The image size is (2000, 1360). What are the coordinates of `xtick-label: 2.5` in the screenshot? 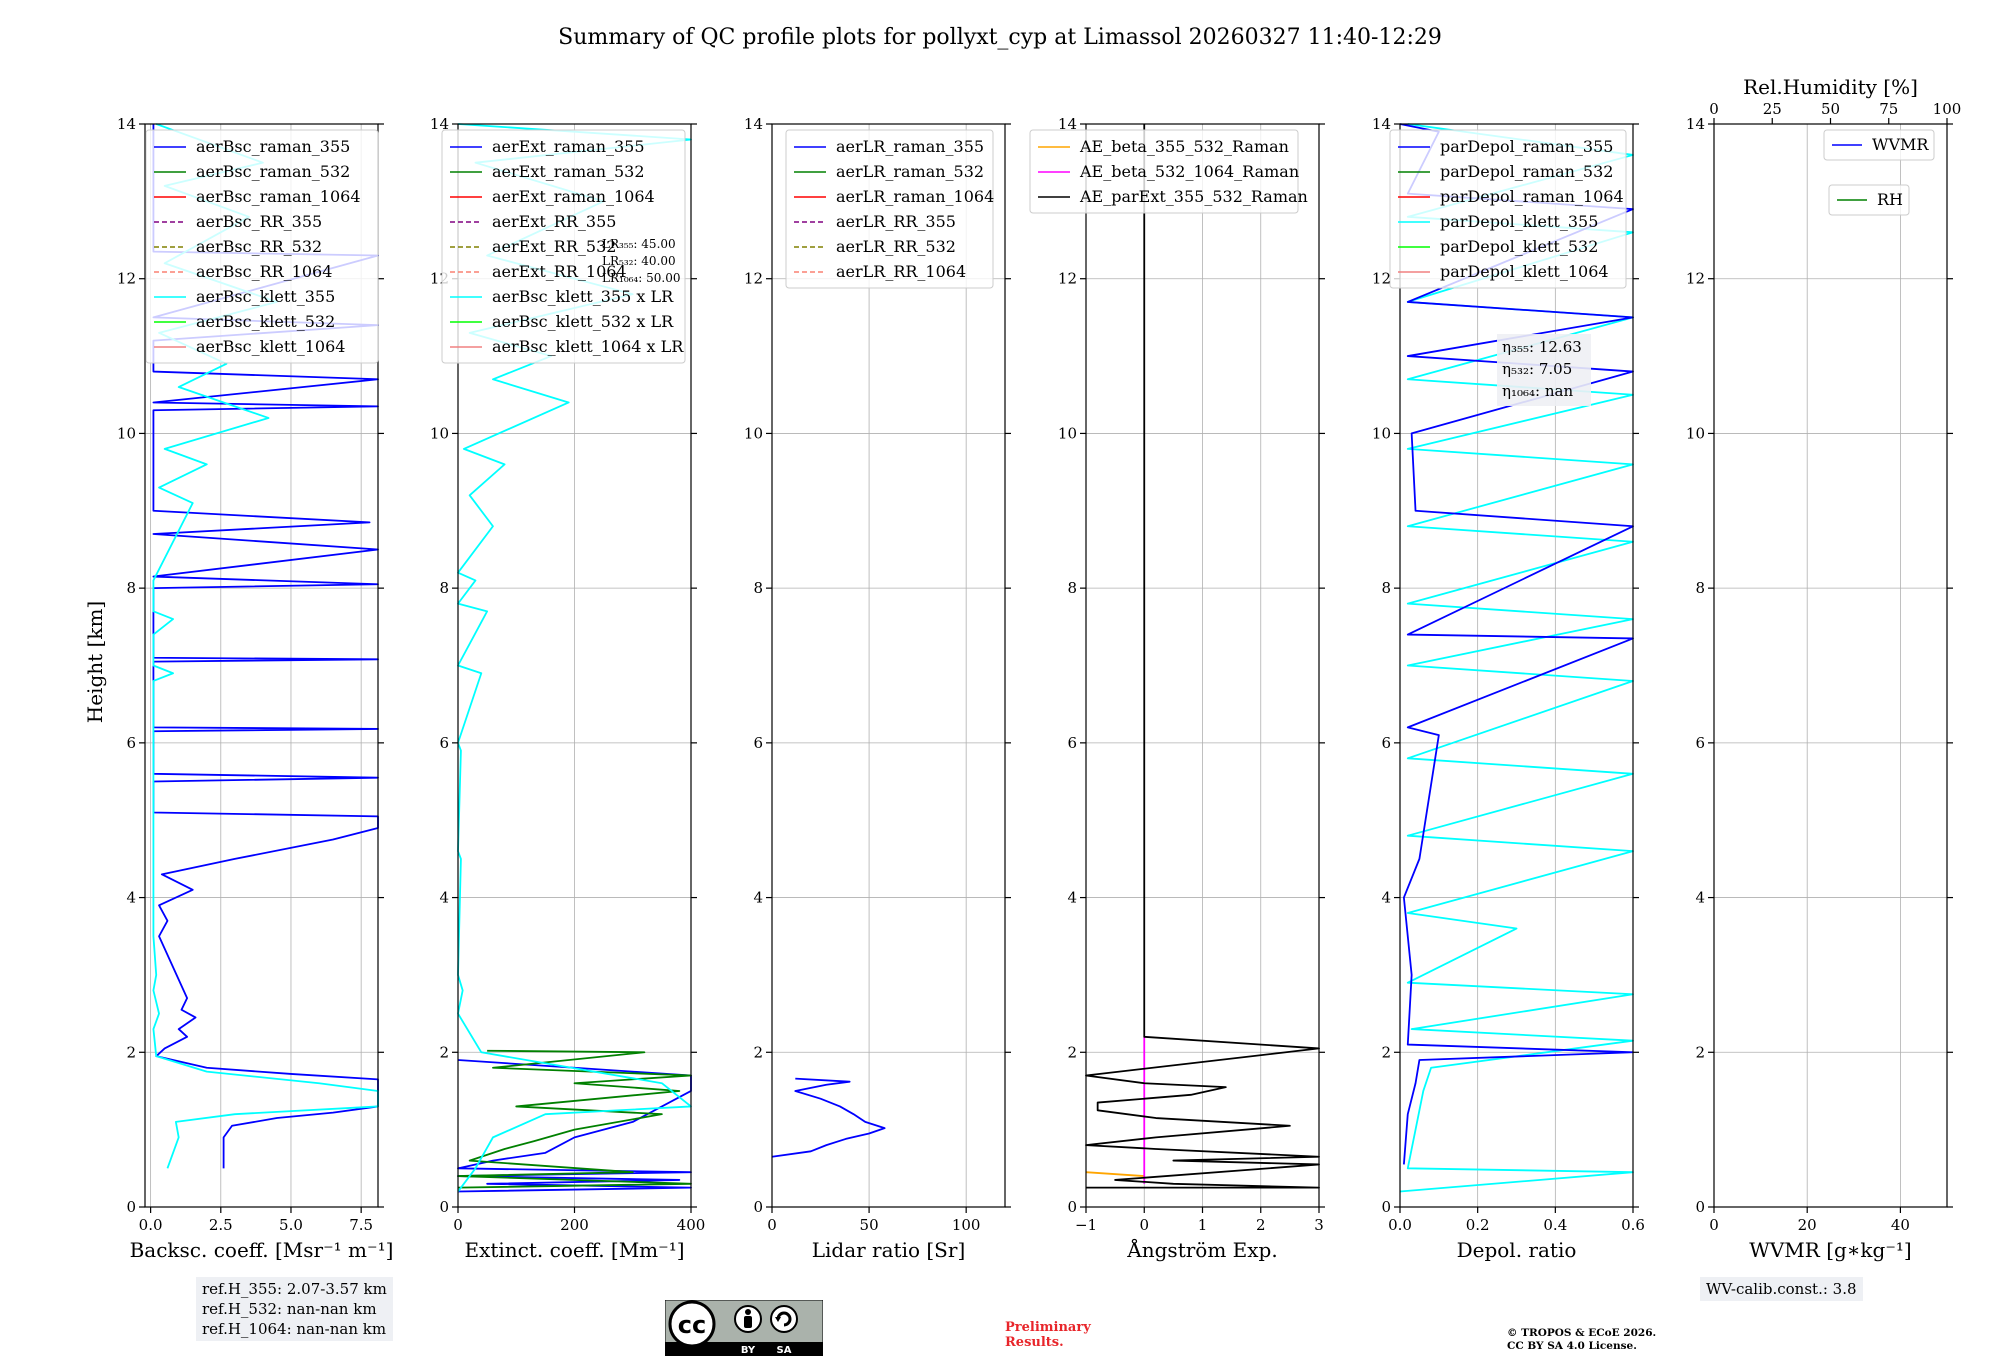 It's located at (221, 1225).